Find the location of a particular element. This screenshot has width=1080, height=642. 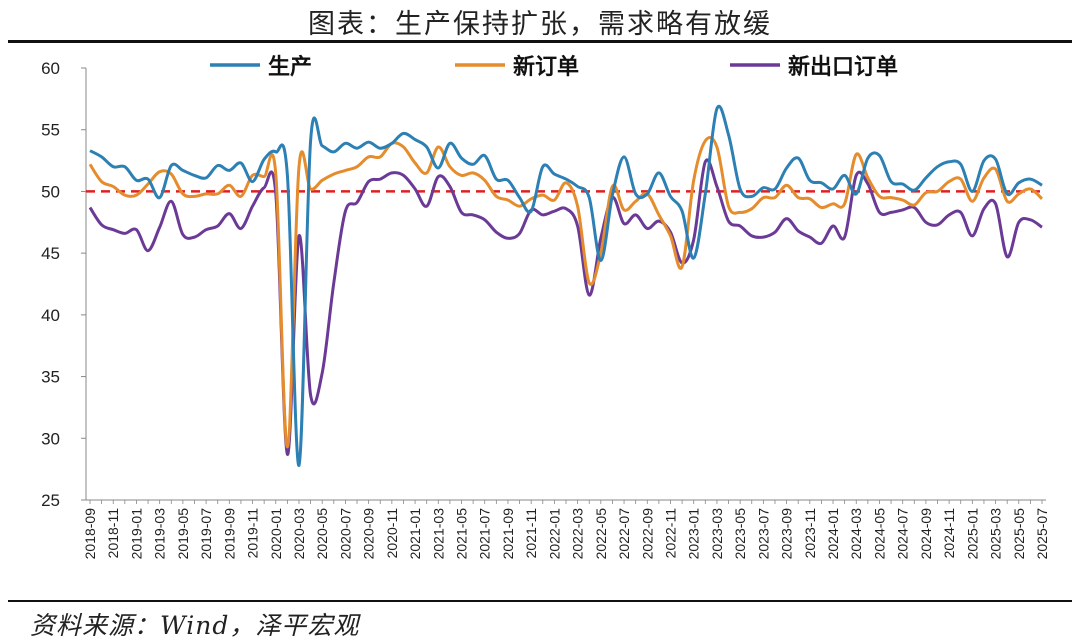

x-tick-label: 2022-09 is located at coordinates (647, 534).